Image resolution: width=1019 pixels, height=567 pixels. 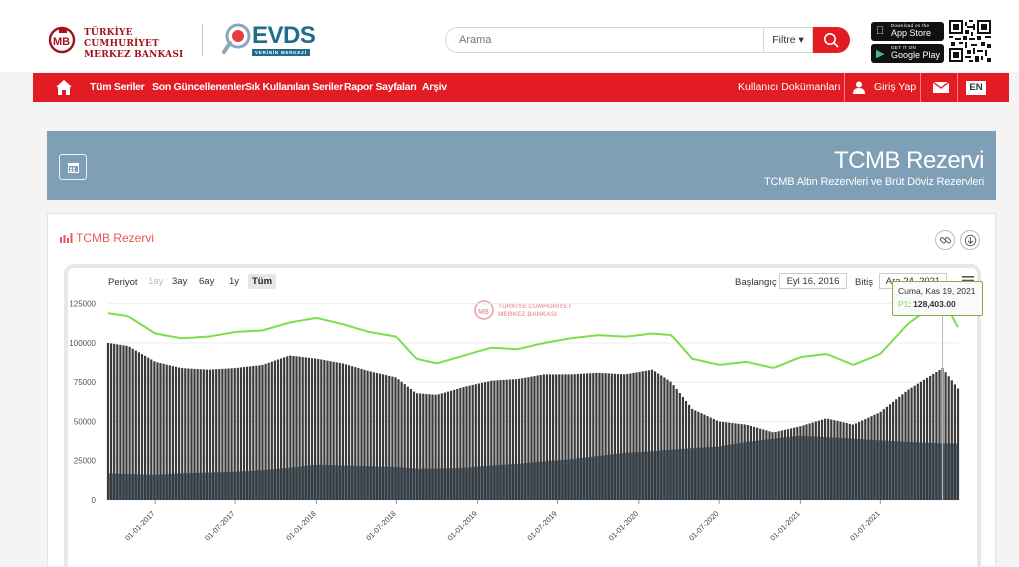 What do you see at coordinates (207, 281) in the screenshot?
I see `range-button-6m: 6ay` at bounding box center [207, 281].